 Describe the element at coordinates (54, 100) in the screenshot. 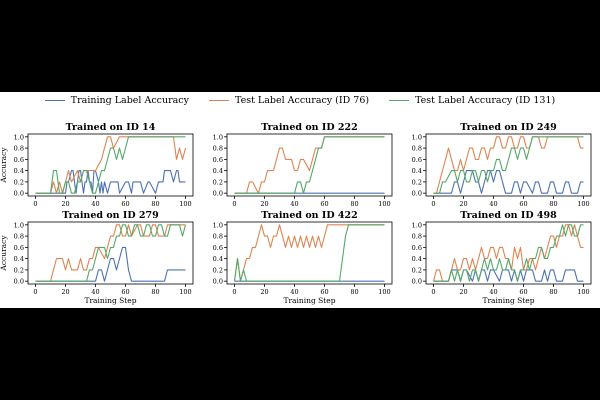

I see `legend-swatch-training` at that location.